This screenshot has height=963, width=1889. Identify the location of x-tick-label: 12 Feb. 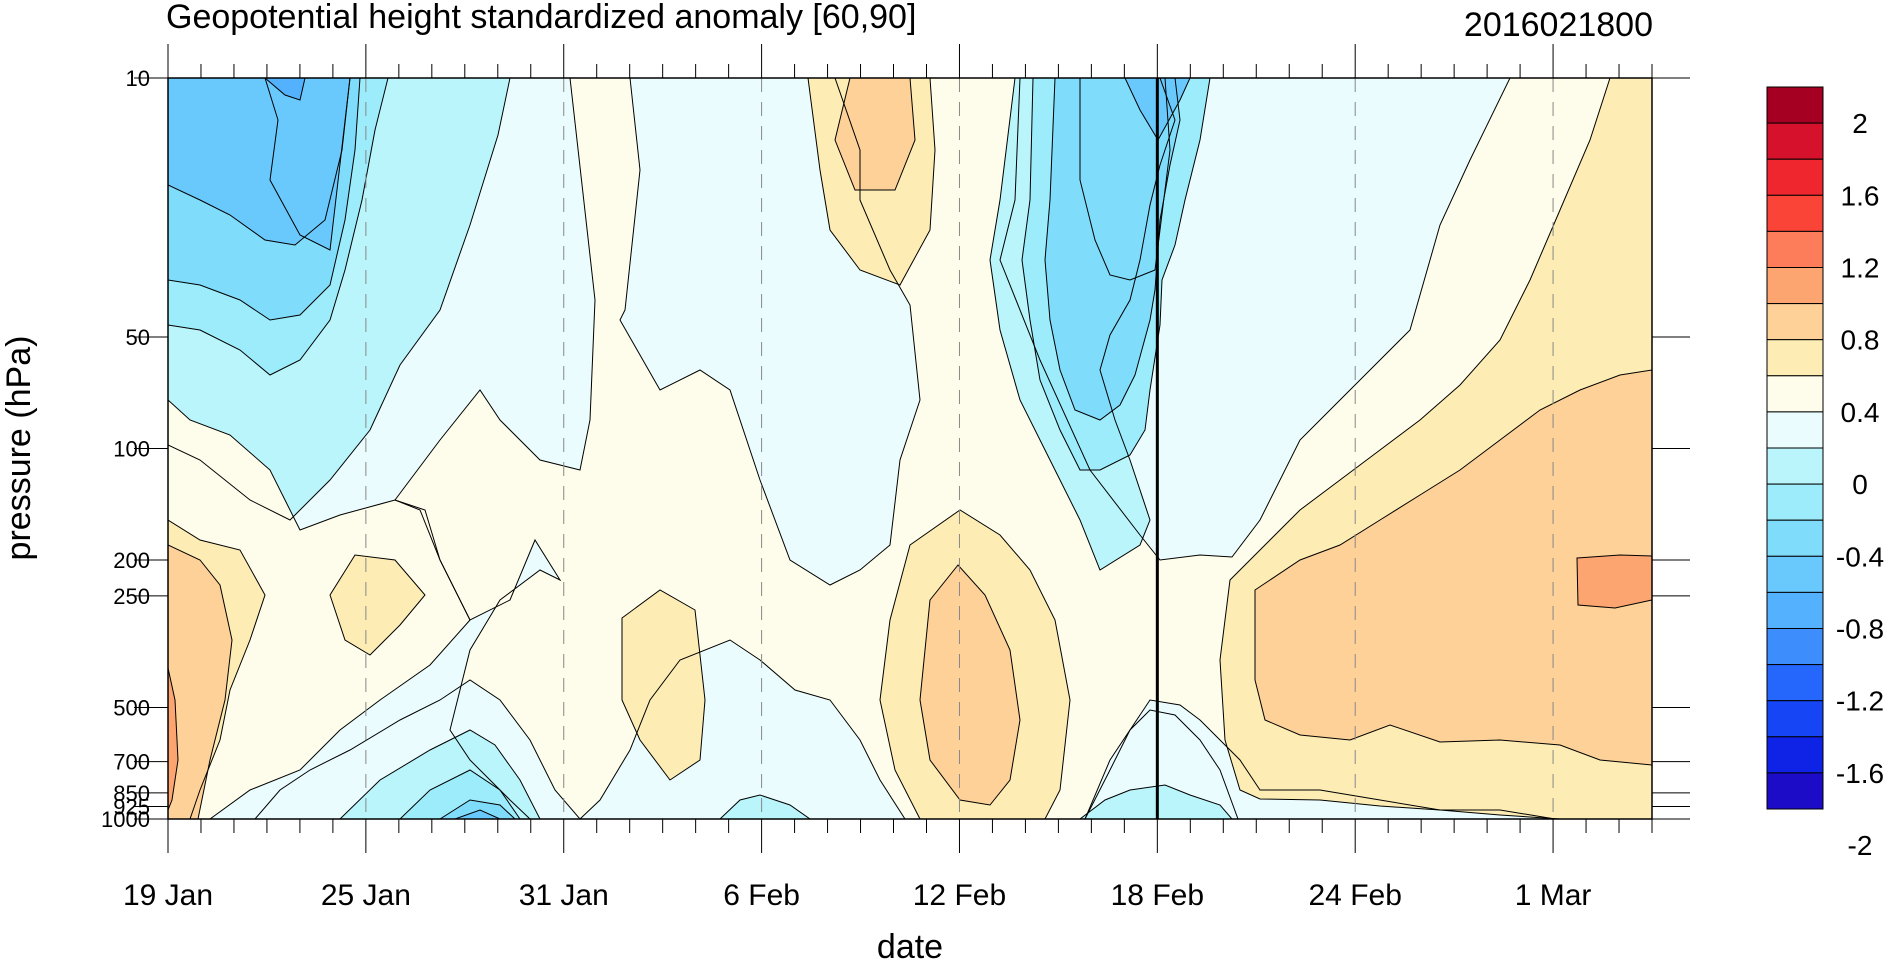
(959, 895).